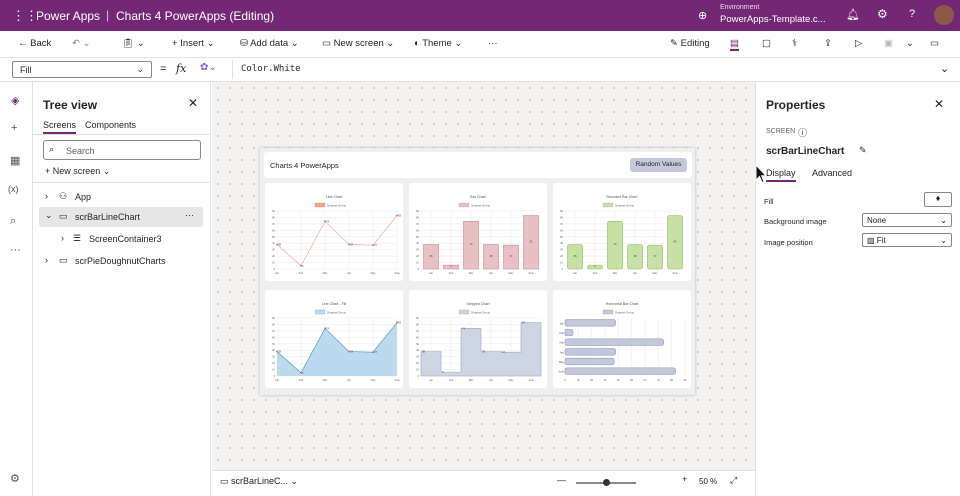 Image resolution: width=960 pixels, height=496 pixels. Describe the element at coordinates (273, 224) in the screenshot. I see `tick-label: 70` at that location.